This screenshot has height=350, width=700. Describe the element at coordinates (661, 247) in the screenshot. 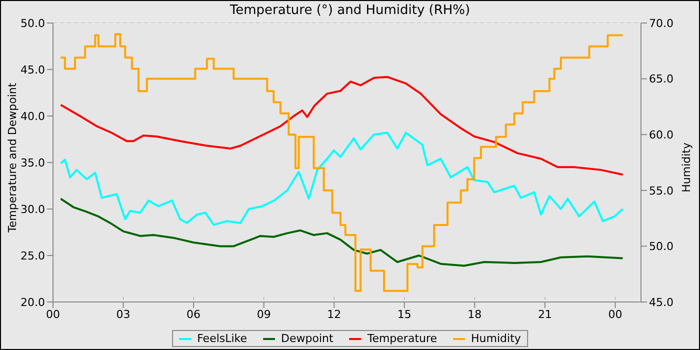

I see `y2-tick-label: 50.0` at that location.